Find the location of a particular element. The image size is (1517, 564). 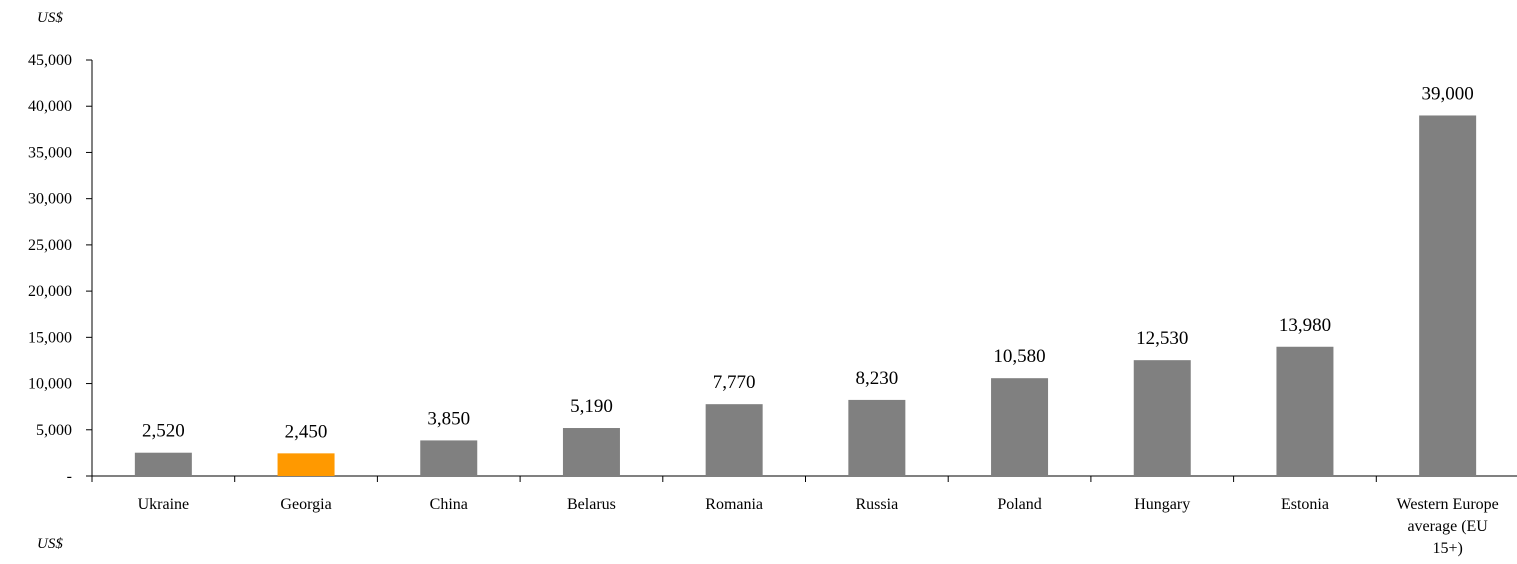

unit-label-bottom: US$ is located at coordinates (50, 544).